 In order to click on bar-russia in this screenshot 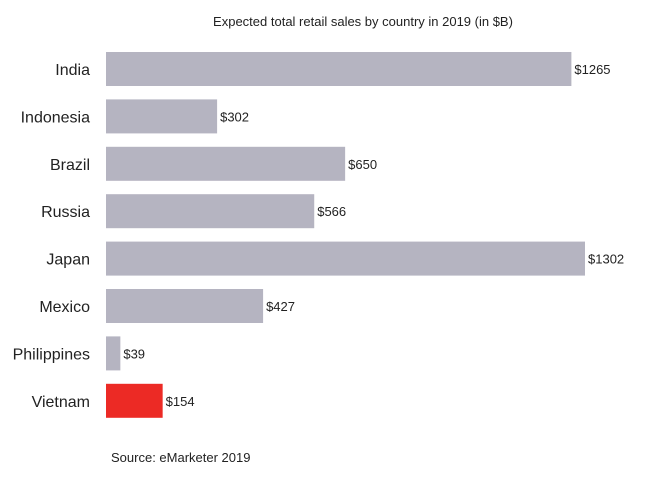, I will do `click(210, 211)`.